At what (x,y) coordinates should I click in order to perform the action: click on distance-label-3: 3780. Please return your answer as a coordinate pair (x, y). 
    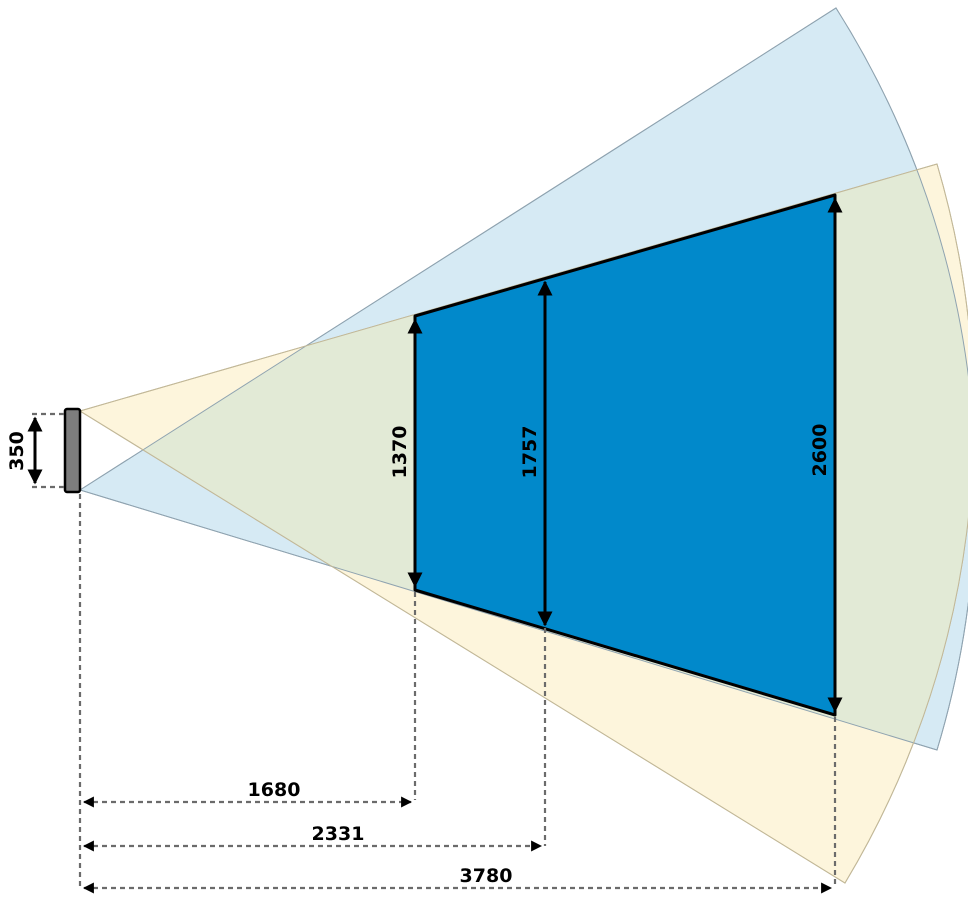
    Looking at the image, I should click on (486, 876).